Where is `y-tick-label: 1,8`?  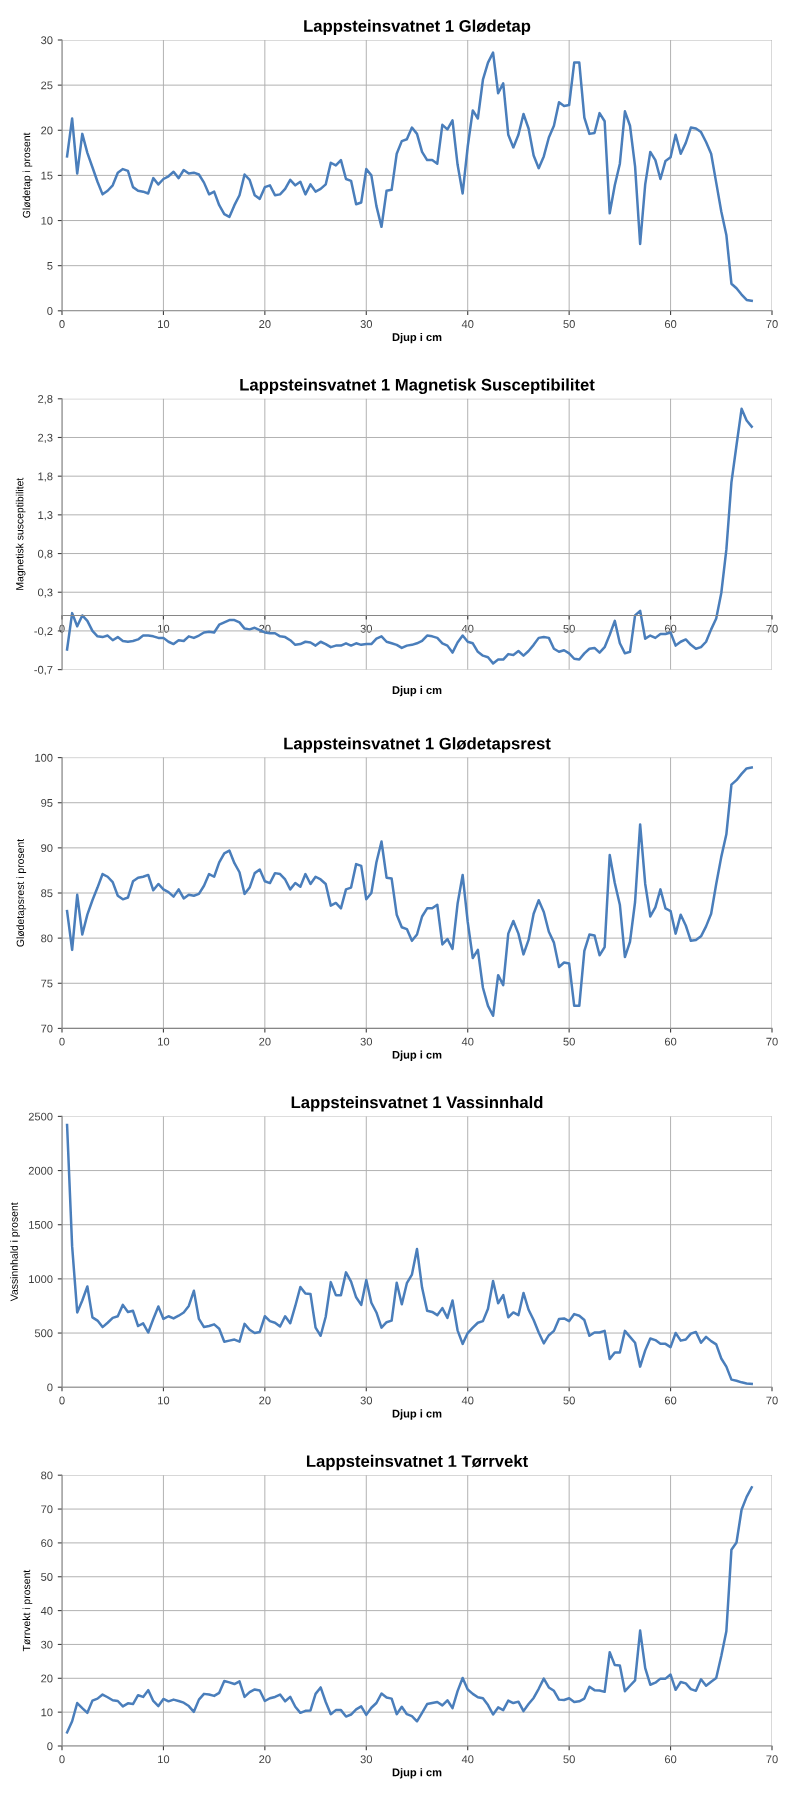 y-tick-label: 1,8 is located at coordinates (45, 477).